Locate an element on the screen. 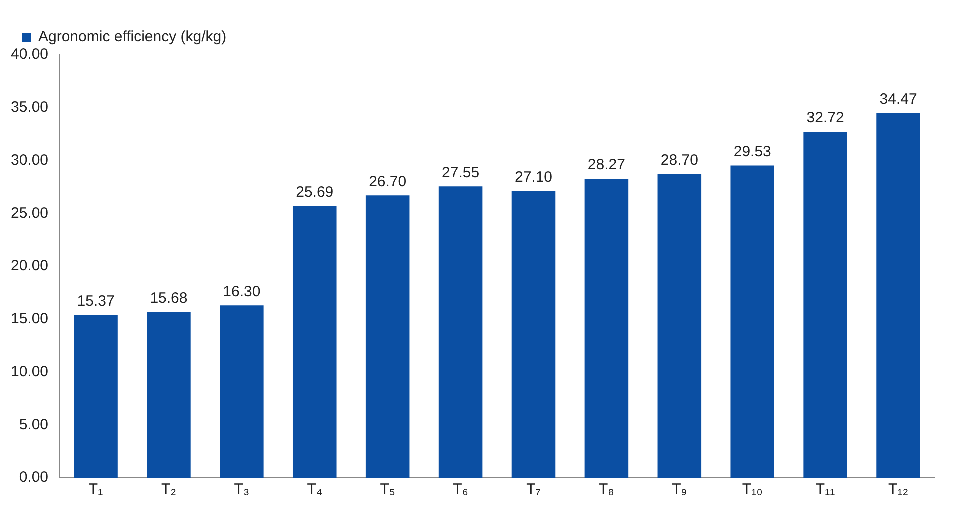  x-tick-label: T₁₂ is located at coordinates (898, 489).